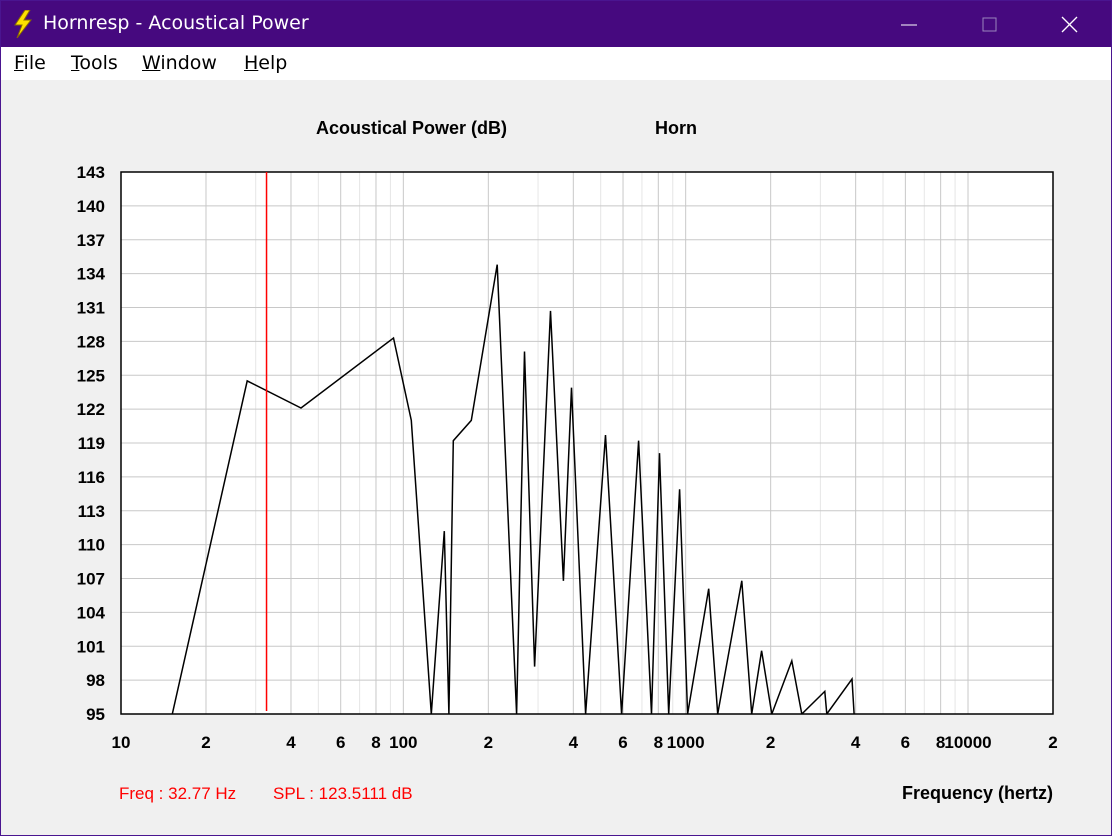  I want to click on y-tick-label: 116, so click(91, 477).